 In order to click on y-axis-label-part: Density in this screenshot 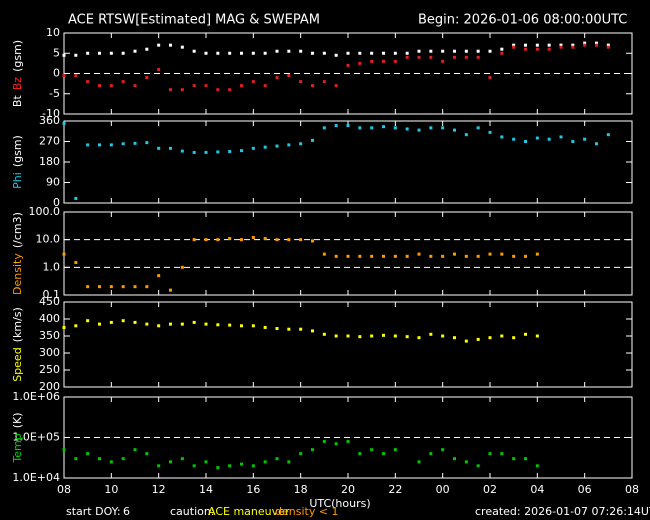, I will do `click(17, 274)`.